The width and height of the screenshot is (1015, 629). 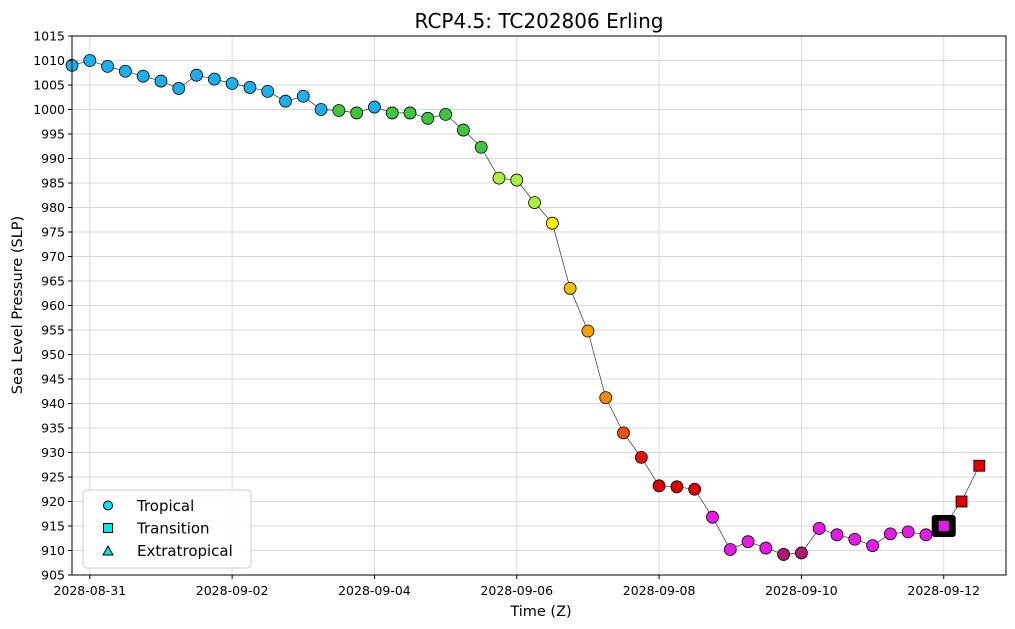 I want to click on legend-transition-label: Transition, so click(x=173, y=529).